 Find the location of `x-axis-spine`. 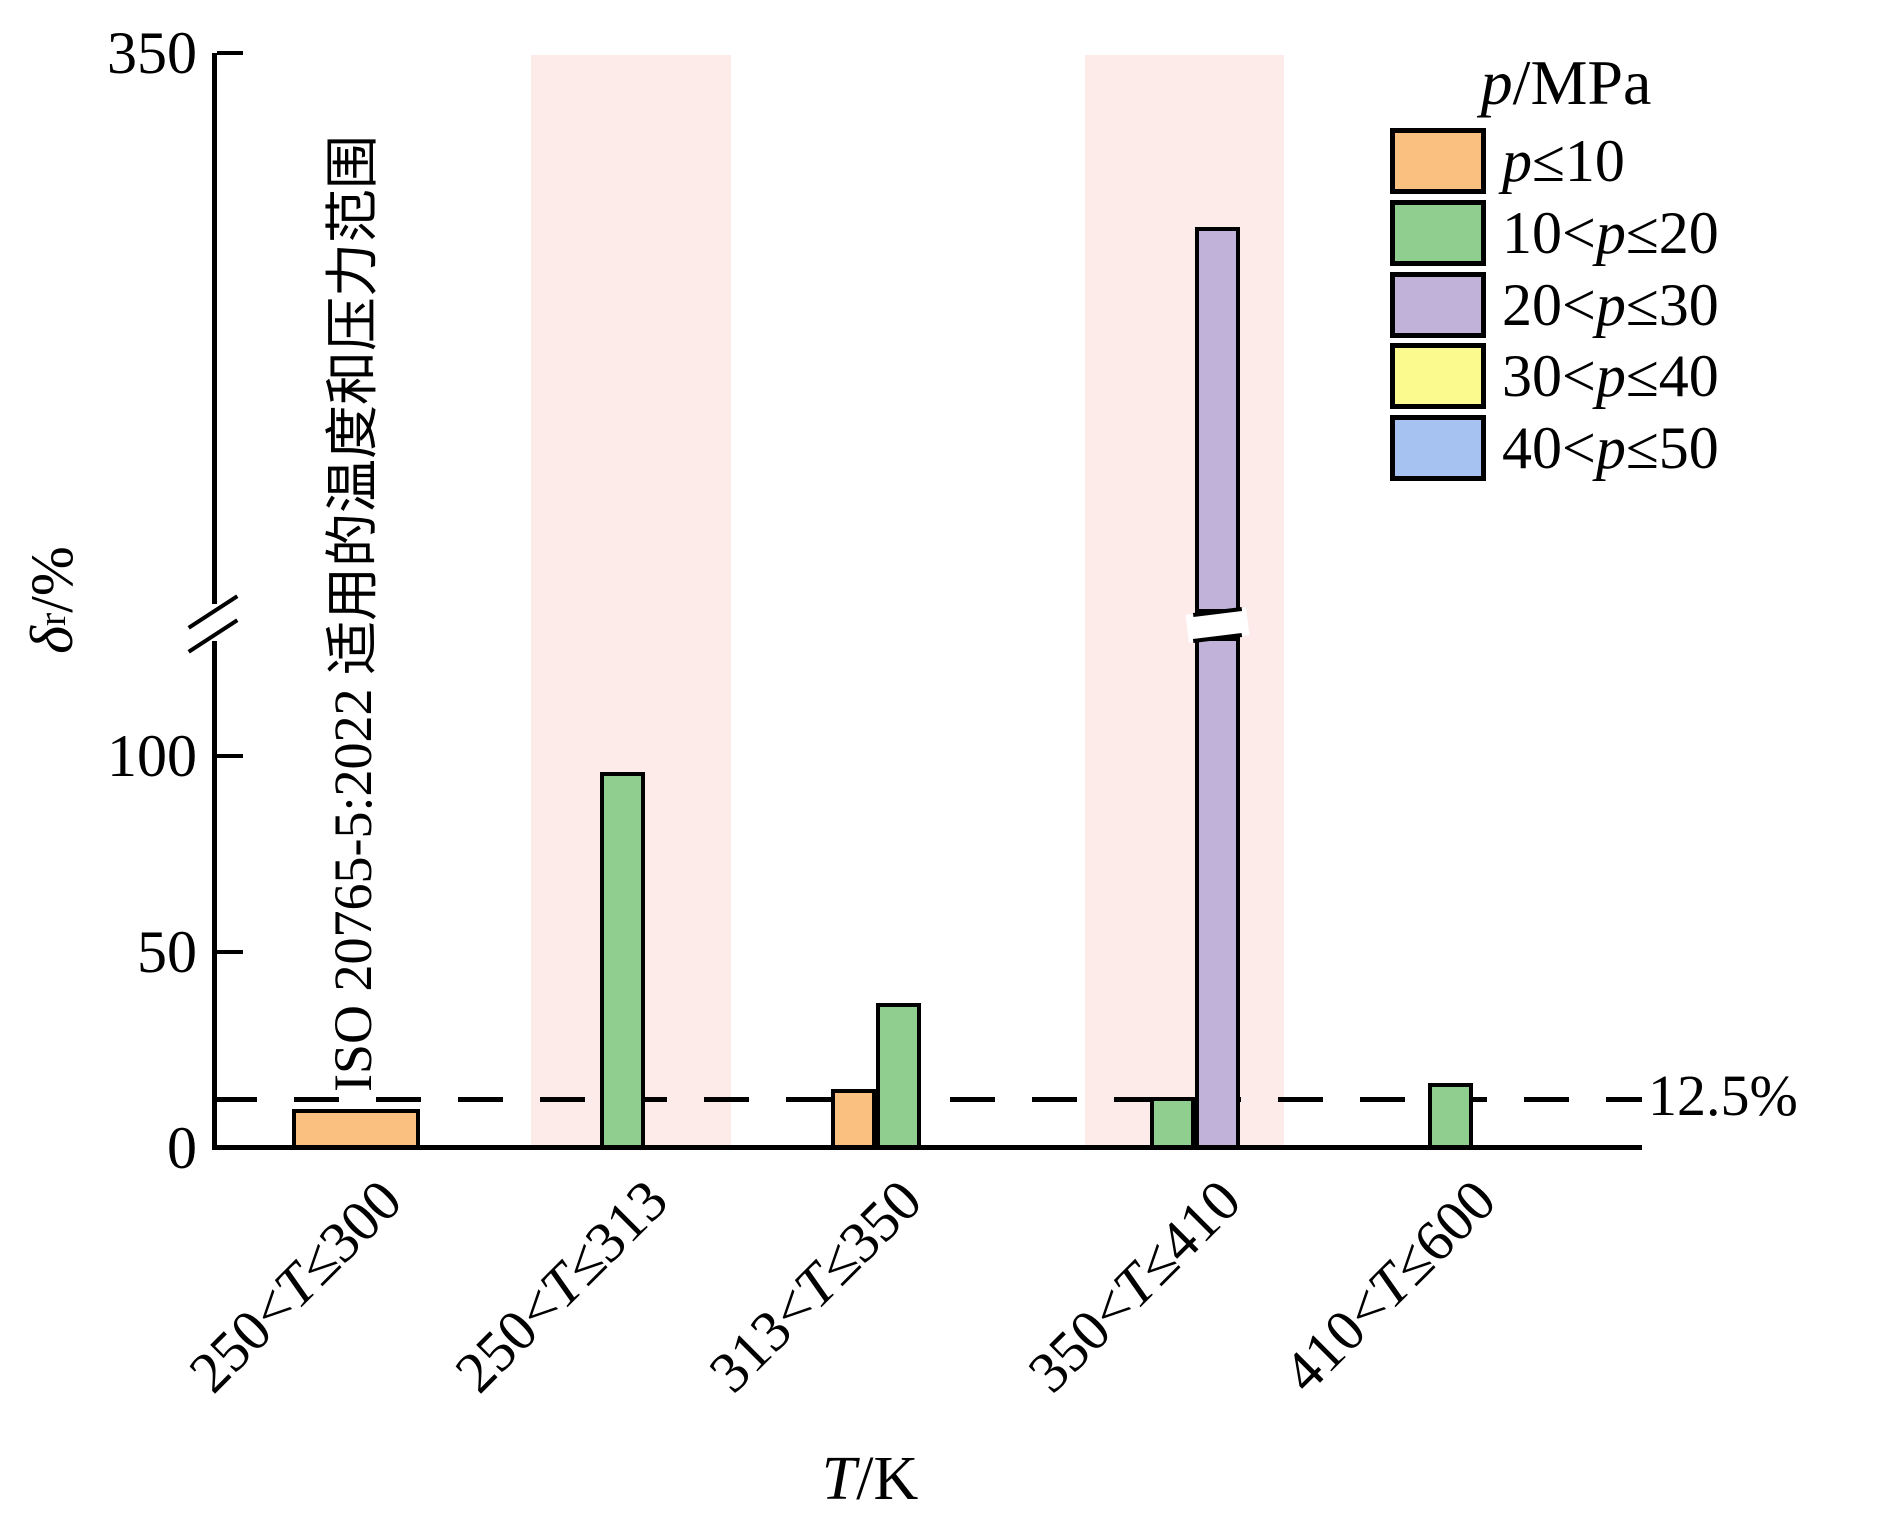

x-axis-spine is located at coordinates (927, 1147).